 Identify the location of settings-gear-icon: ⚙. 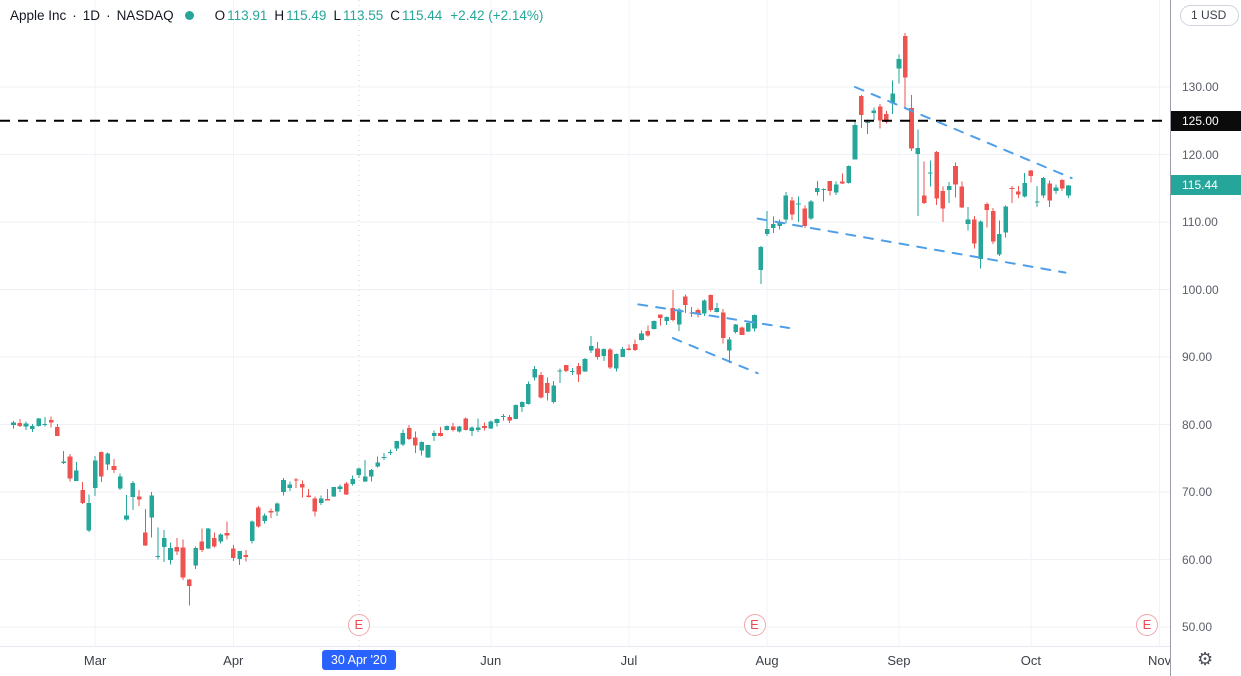
(1205, 659).